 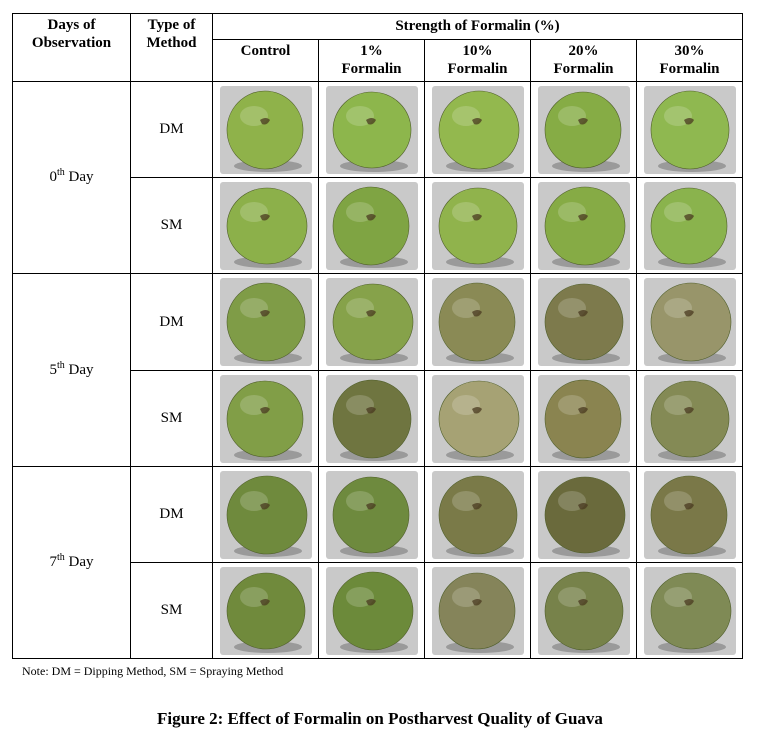 What do you see at coordinates (265, 60) in the screenshot?
I see `column-header-0: Control` at bounding box center [265, 60].